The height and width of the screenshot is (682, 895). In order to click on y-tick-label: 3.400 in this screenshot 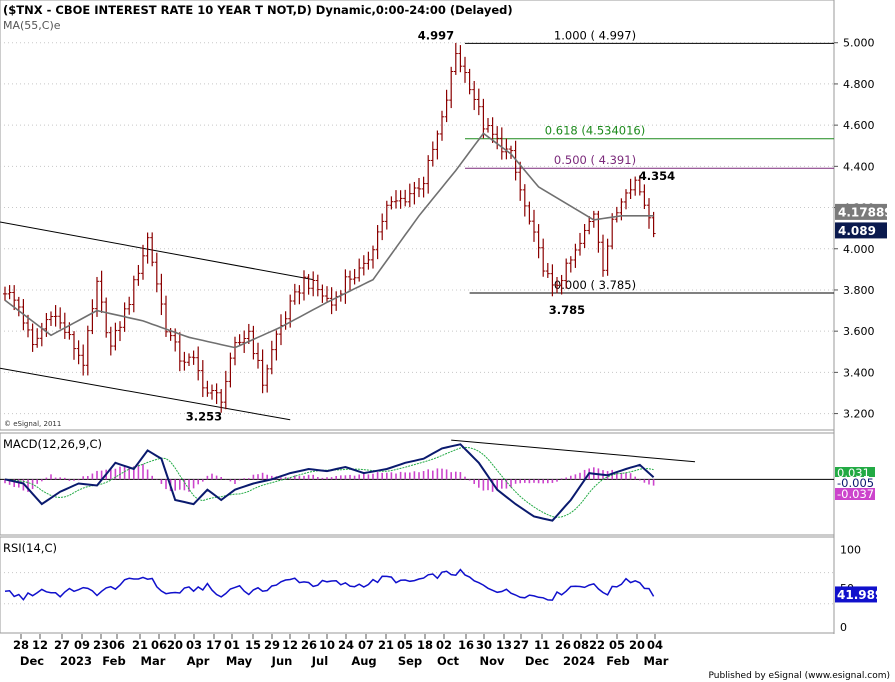, I will do `click(859, 372)`.